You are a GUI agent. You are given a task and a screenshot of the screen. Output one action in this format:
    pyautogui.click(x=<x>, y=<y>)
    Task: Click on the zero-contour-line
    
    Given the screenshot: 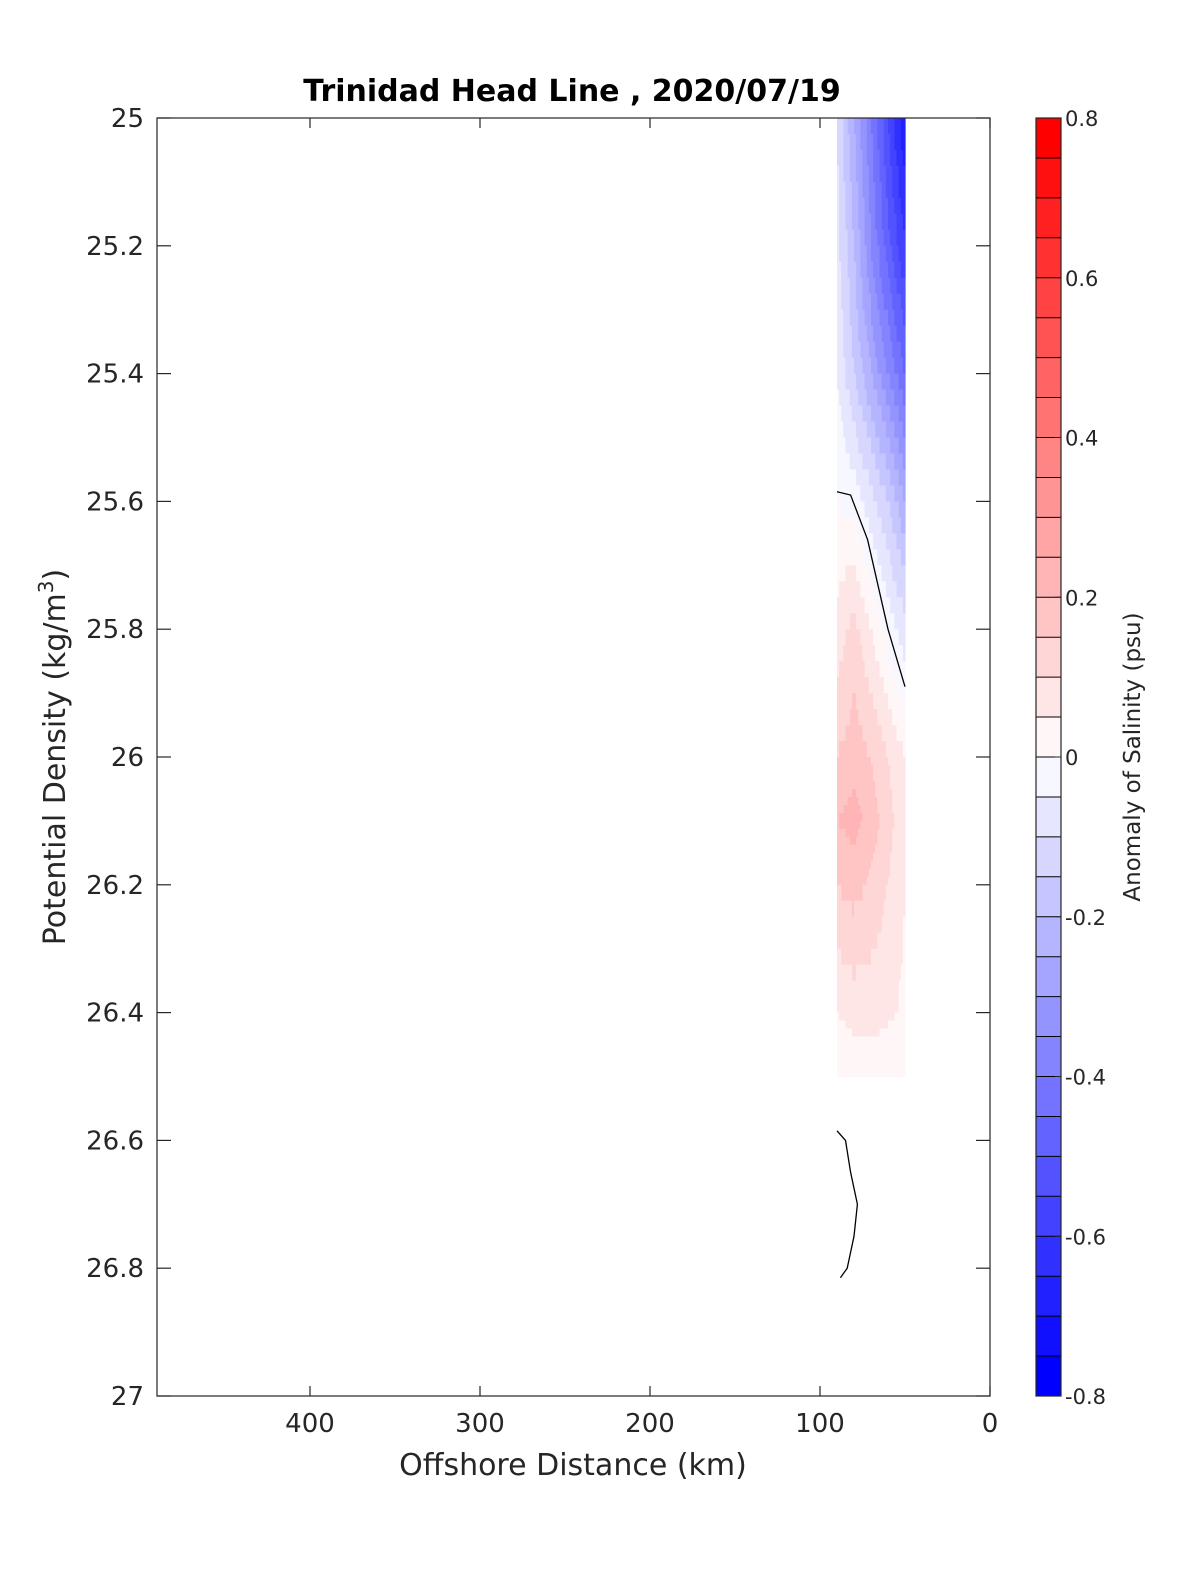 What is the action you would take?
    pyautogui.click(x=871, y=589)
    